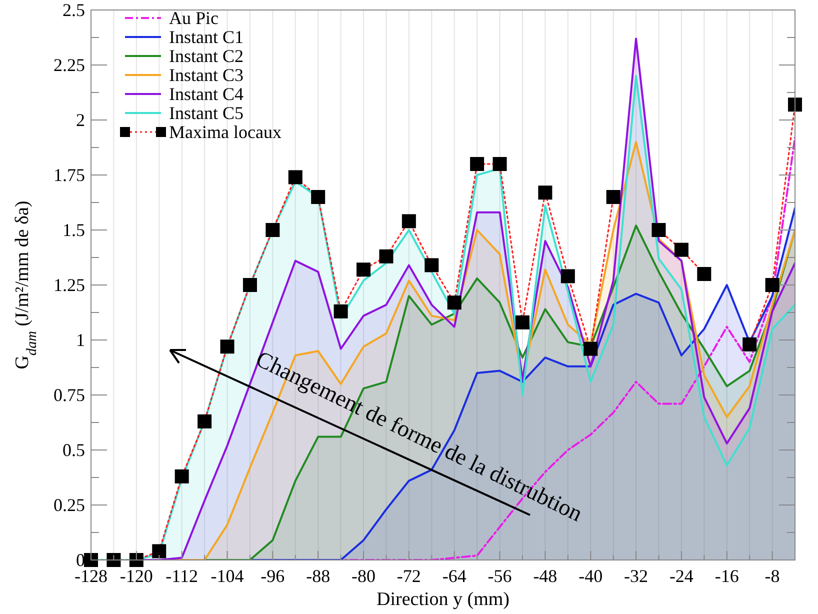 This screenshot has width=818, height=614. What do you see at coordinates (636, 576) in the screenshot?
I see `x-tick-label: -32` at bounding box center [636, 576].